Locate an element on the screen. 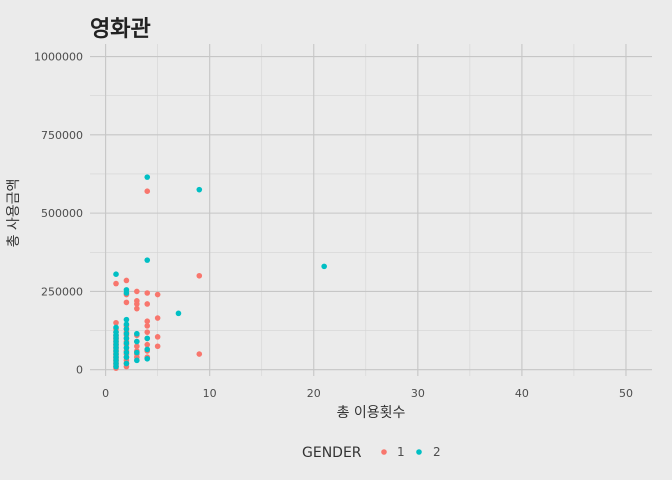  x-axis-ticks: 0 10 20 30 40 50 is located at coordinates (367, 393).